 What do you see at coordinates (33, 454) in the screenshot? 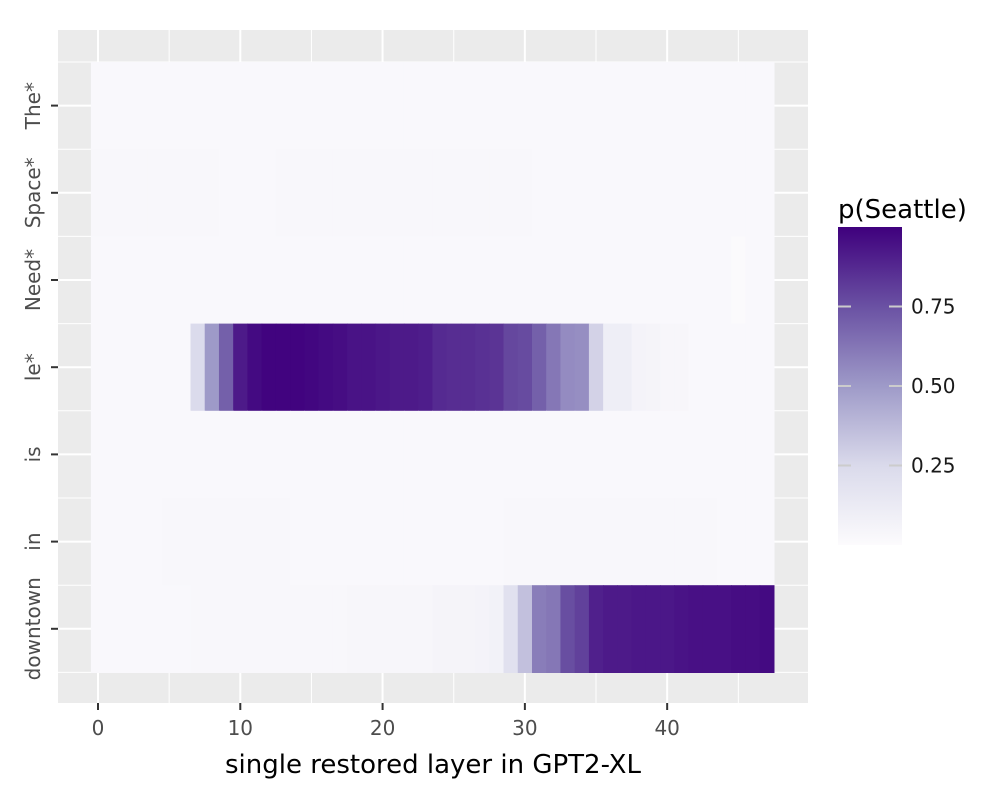
I see `y-tick-label: is` at bounding box center [33, 454].